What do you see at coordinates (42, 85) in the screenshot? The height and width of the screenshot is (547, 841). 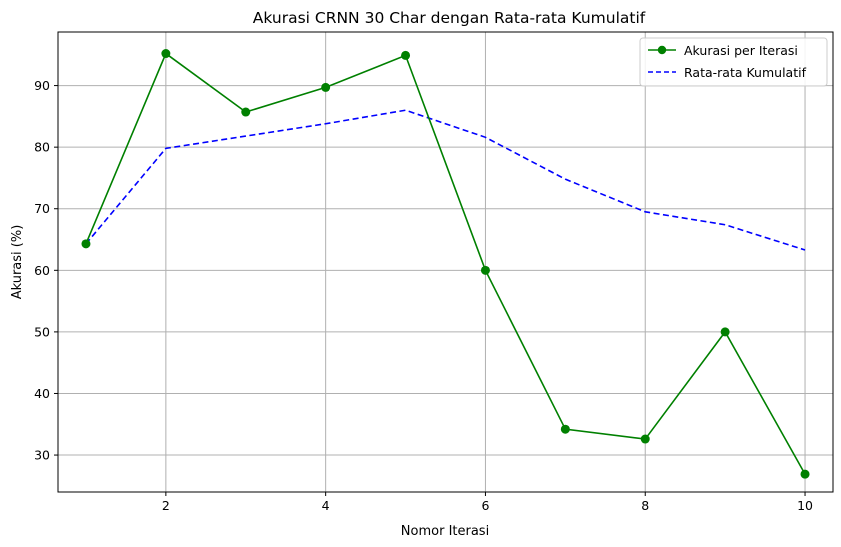 I see `y-tick-label: 90` at bounding box center [42, 85].